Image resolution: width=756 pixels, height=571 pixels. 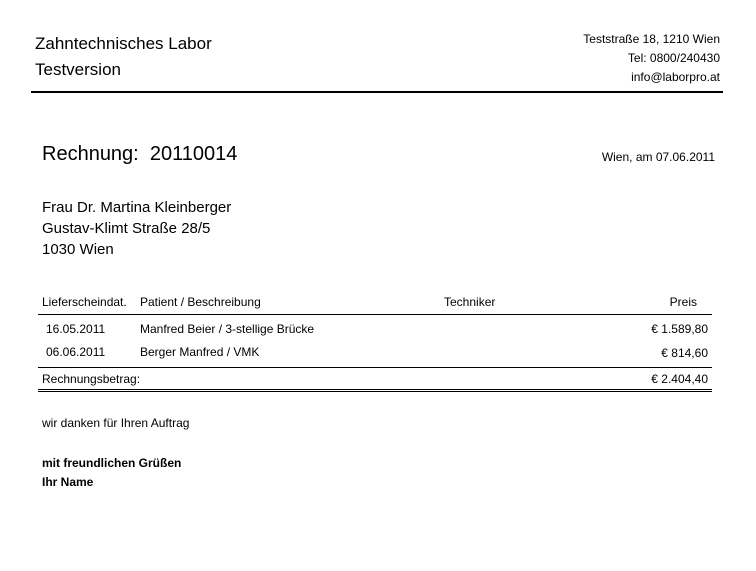 I want to click on invoice-date: Wien, am 07.06.2011, so click(x=658, y=157).